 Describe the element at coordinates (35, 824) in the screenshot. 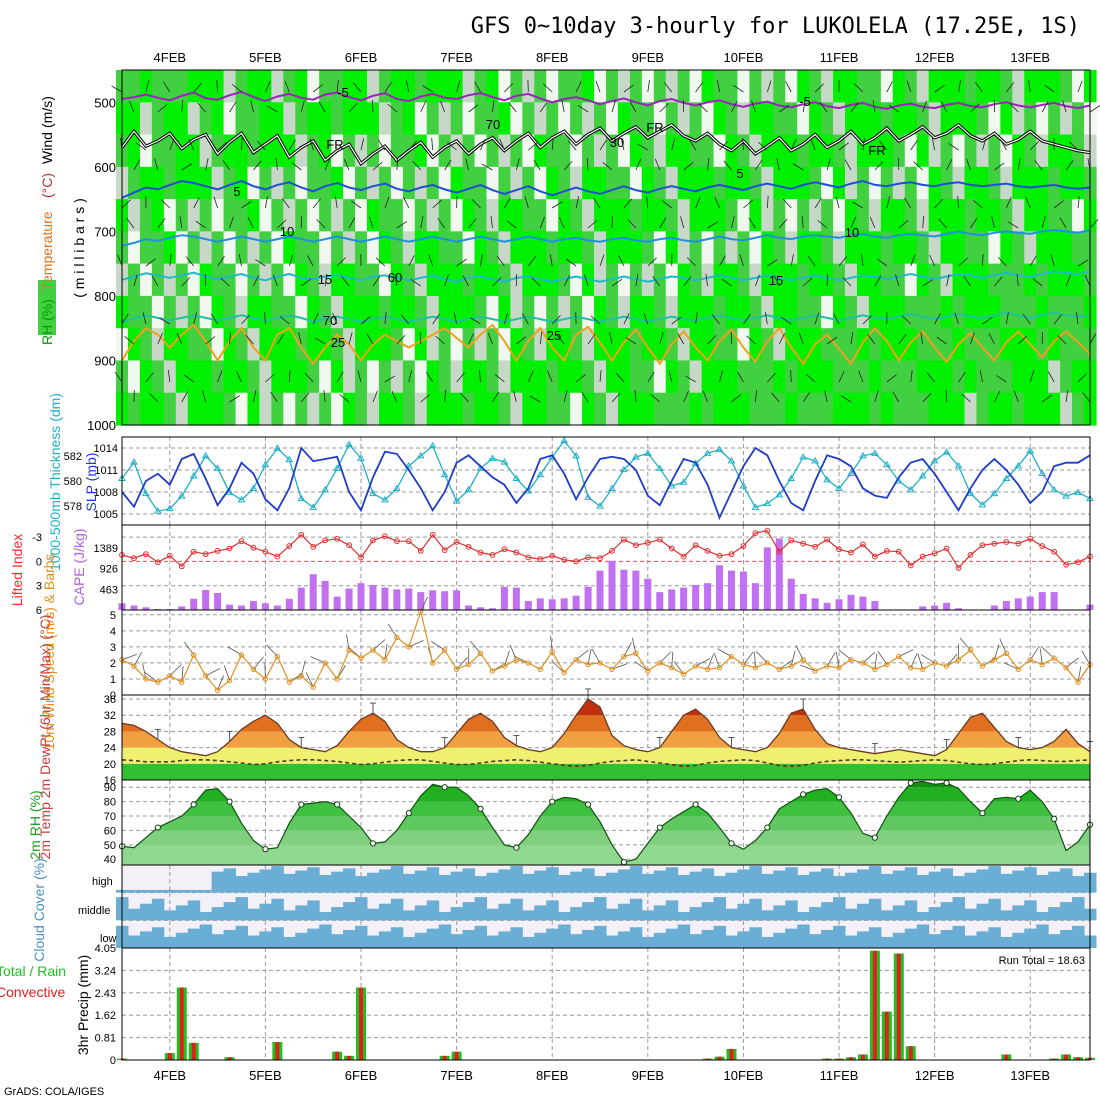

I see `label-rh2m: 2m RH (%)` at that location.